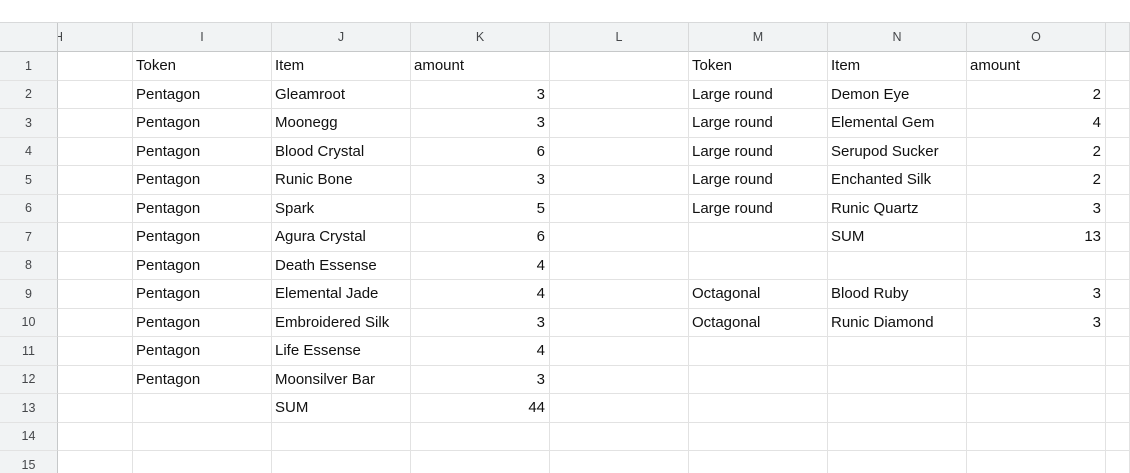 This screenshot has height=473, width=1130. Describe the element at coordinates (341, 37) in the screenshot. I see `column-header-J: J` at that location.